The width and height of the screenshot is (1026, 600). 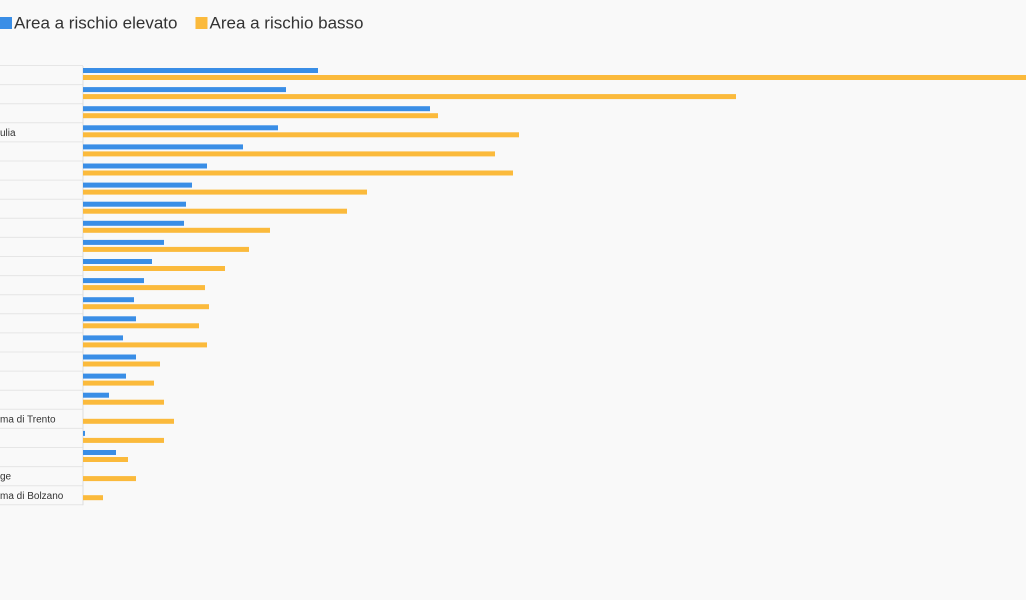 I want to click on category-label: ma di Trento, so click(x=28, y=419).